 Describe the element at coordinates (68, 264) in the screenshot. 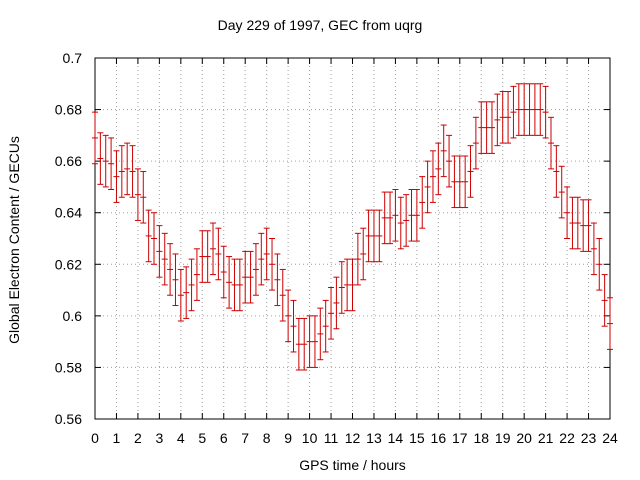

I see `y-tick-label: 0.62` at that location.